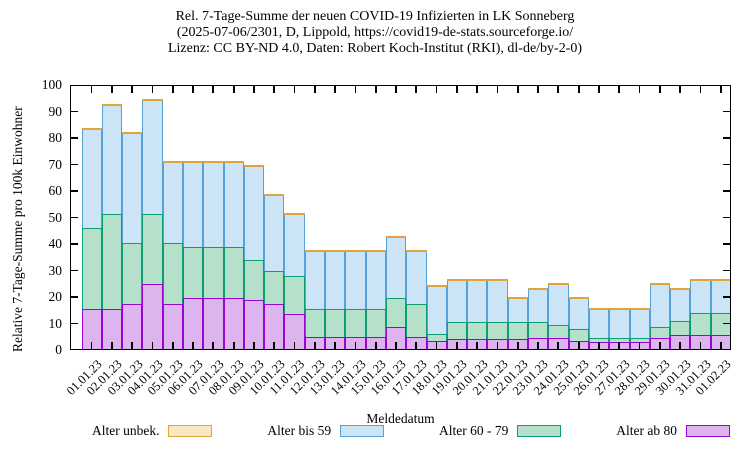 This screenshot has height=450, width=750. What do you see at coordinates (51, 84) in the screenshot?
I see `y-tick-label: 100` at bounding box center [51, 84].